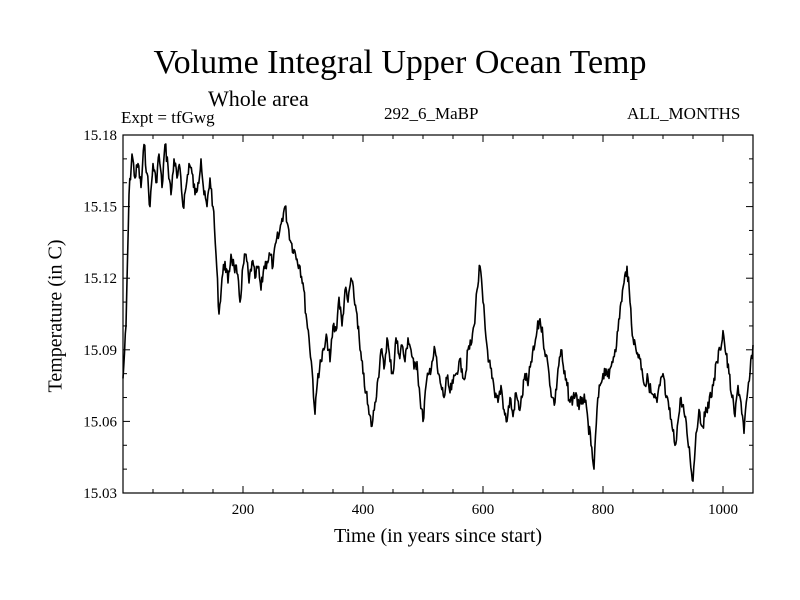  What do you see at coordinates (100, 351) in the screenshot?
I see `y-tick-label: 15.09` at bounding box center [100, 351].